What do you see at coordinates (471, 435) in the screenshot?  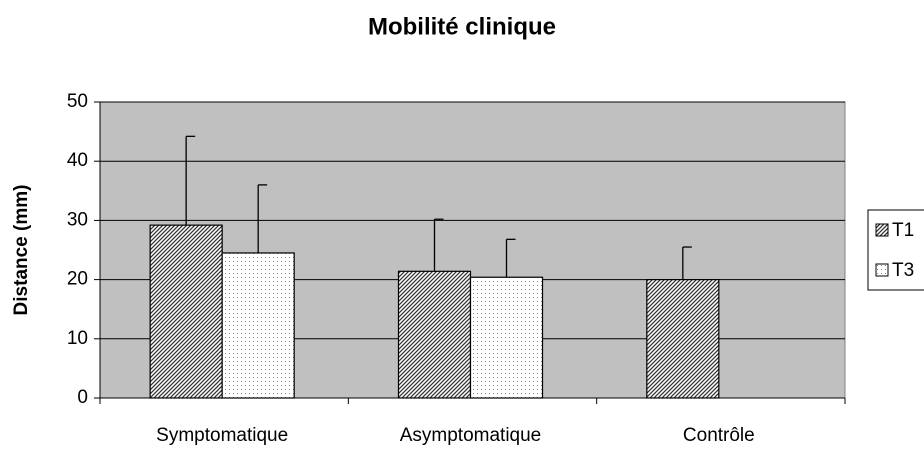 I see `x-tick-label: Asymptomatique` at bounding box center [471, 435].